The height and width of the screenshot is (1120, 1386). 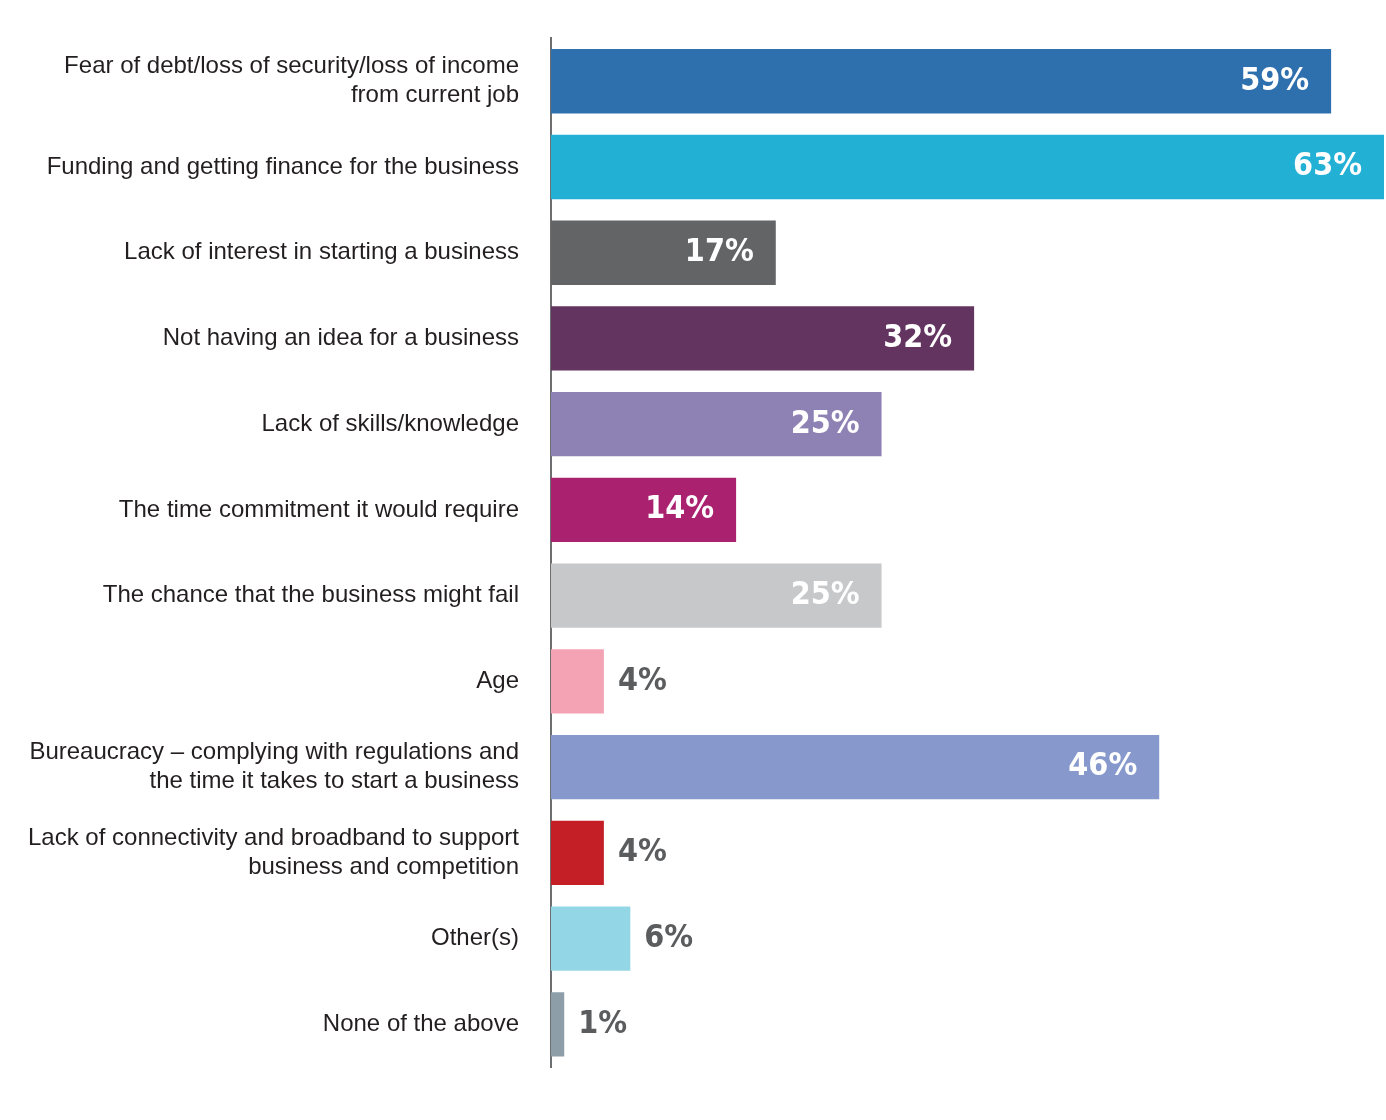 I want to click on y-tick-label: Lack of interest in starting a business, so click(x=321, y=251).